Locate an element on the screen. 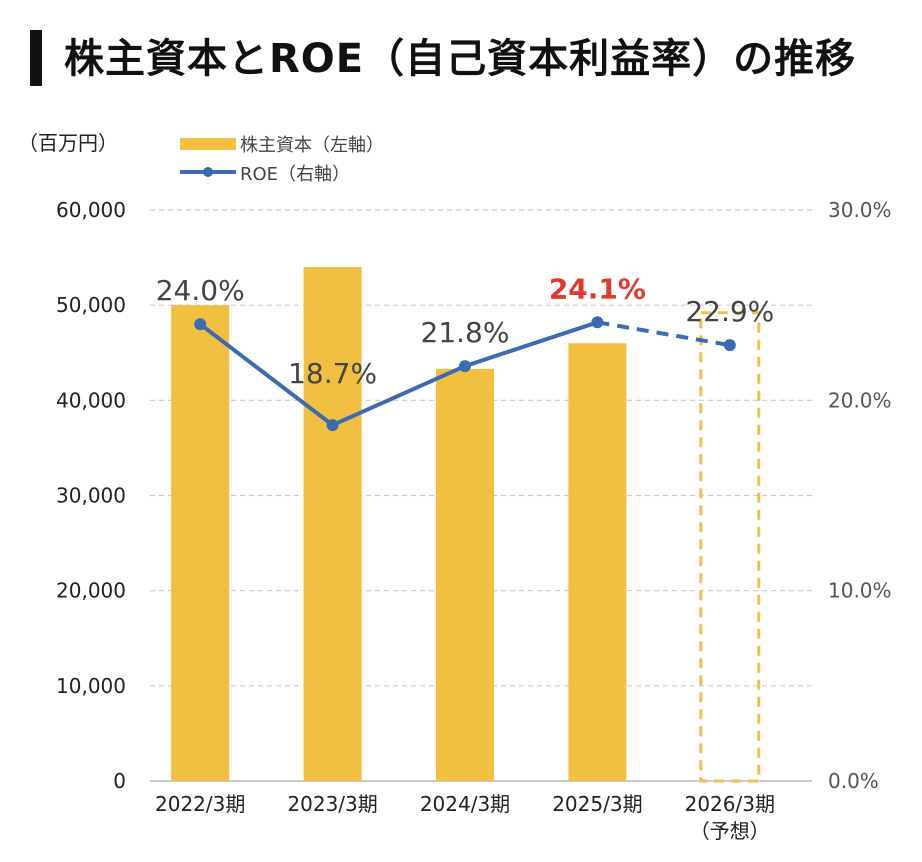  legend: 株主資本（左軸） ROE（右軸） is located at coordinates (282, 160).